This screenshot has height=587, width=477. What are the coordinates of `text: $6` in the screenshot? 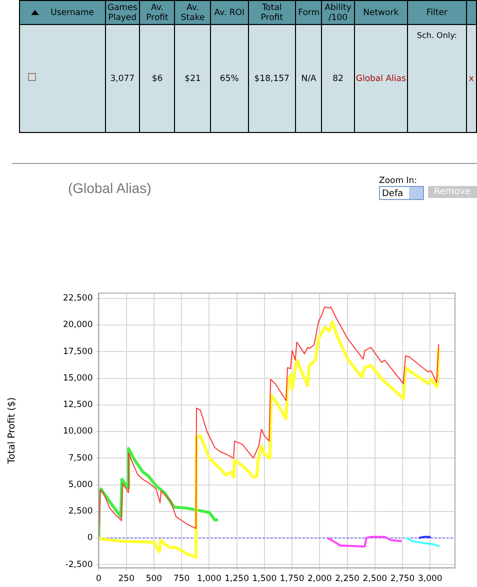 It's located at (157, 79).